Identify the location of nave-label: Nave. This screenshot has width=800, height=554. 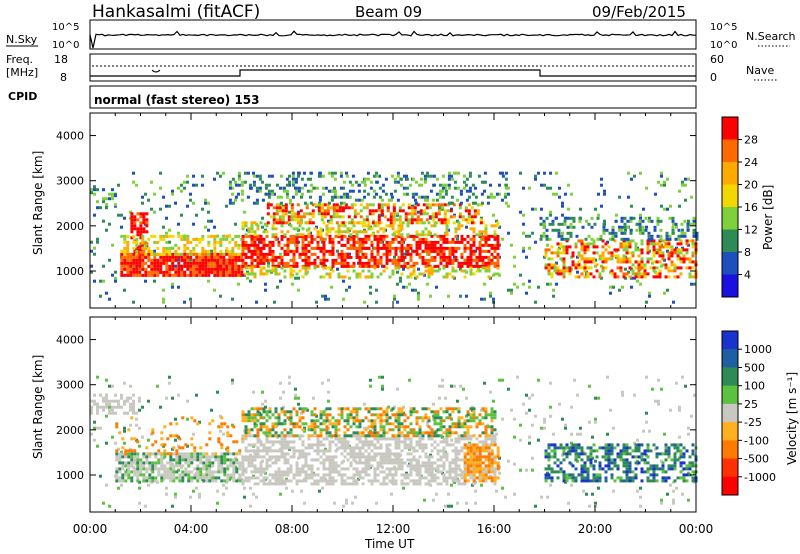
(760, 70).